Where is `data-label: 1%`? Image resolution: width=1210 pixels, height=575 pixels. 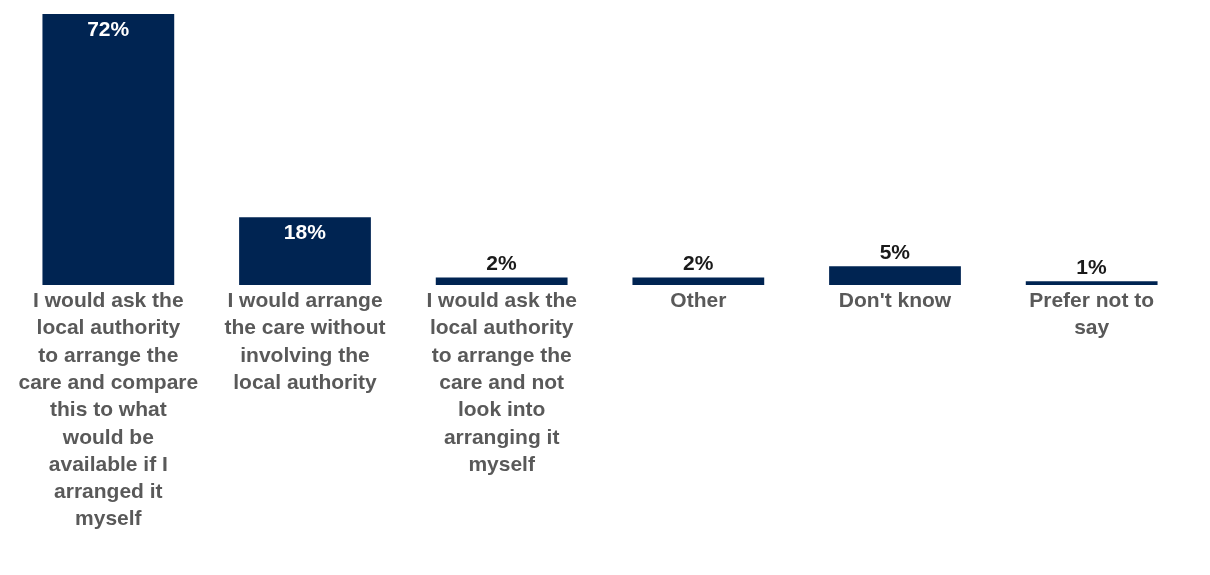
data-label: 1% is located at coordinates (1091, 267).